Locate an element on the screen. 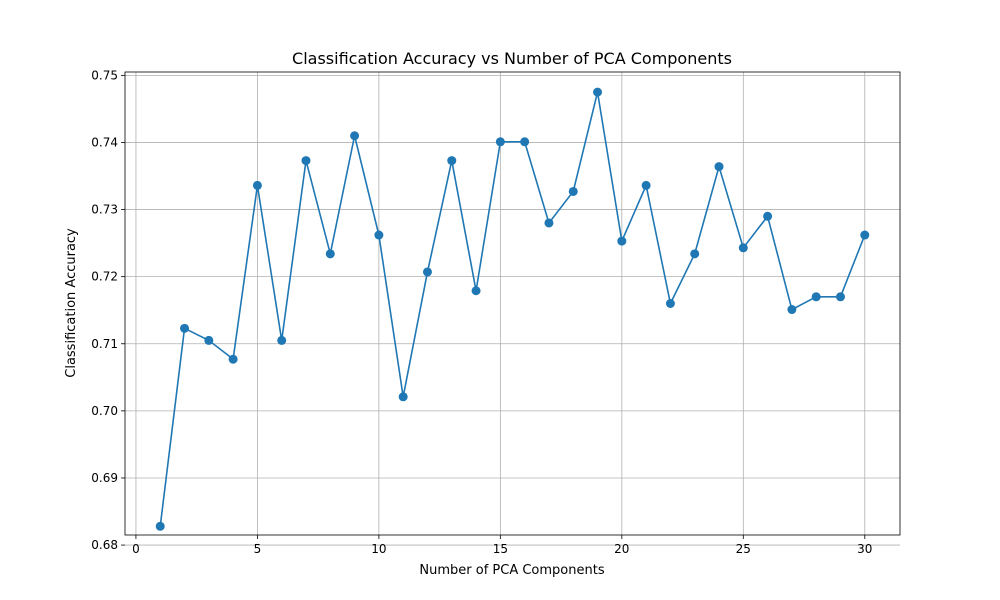 The width and height of the screenshot is (1000, 600). y-tick-label: 0.73 is located at coordinates (104, 210).